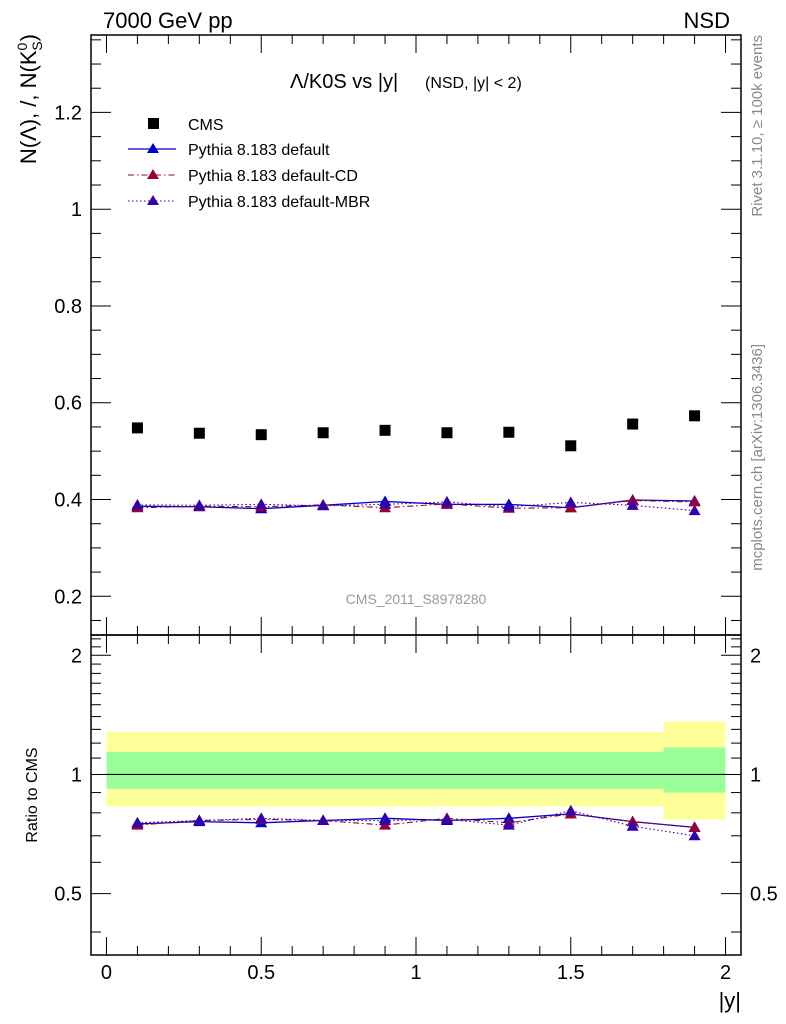 This screenshot has height=1024, width=786. Describe the element at coordinates (706, 20) in the screenshot. I see `process-label: NSD` at that location.